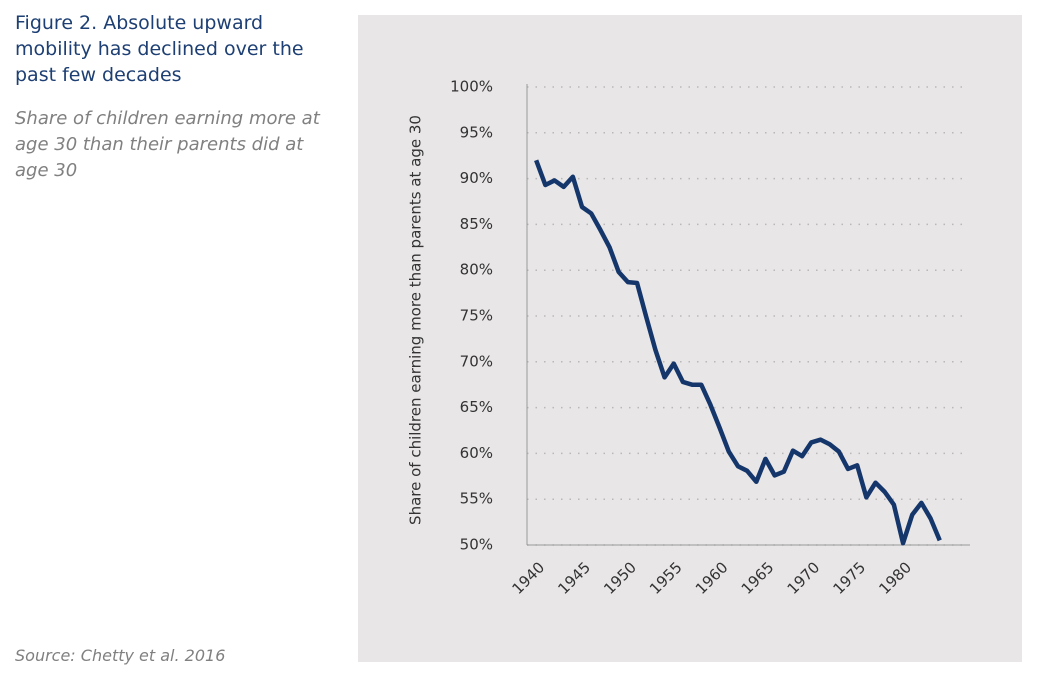 The width and height of the screenshot is (1039, 680). I want to click on y-tick-label: 100%, so click(471, 87).